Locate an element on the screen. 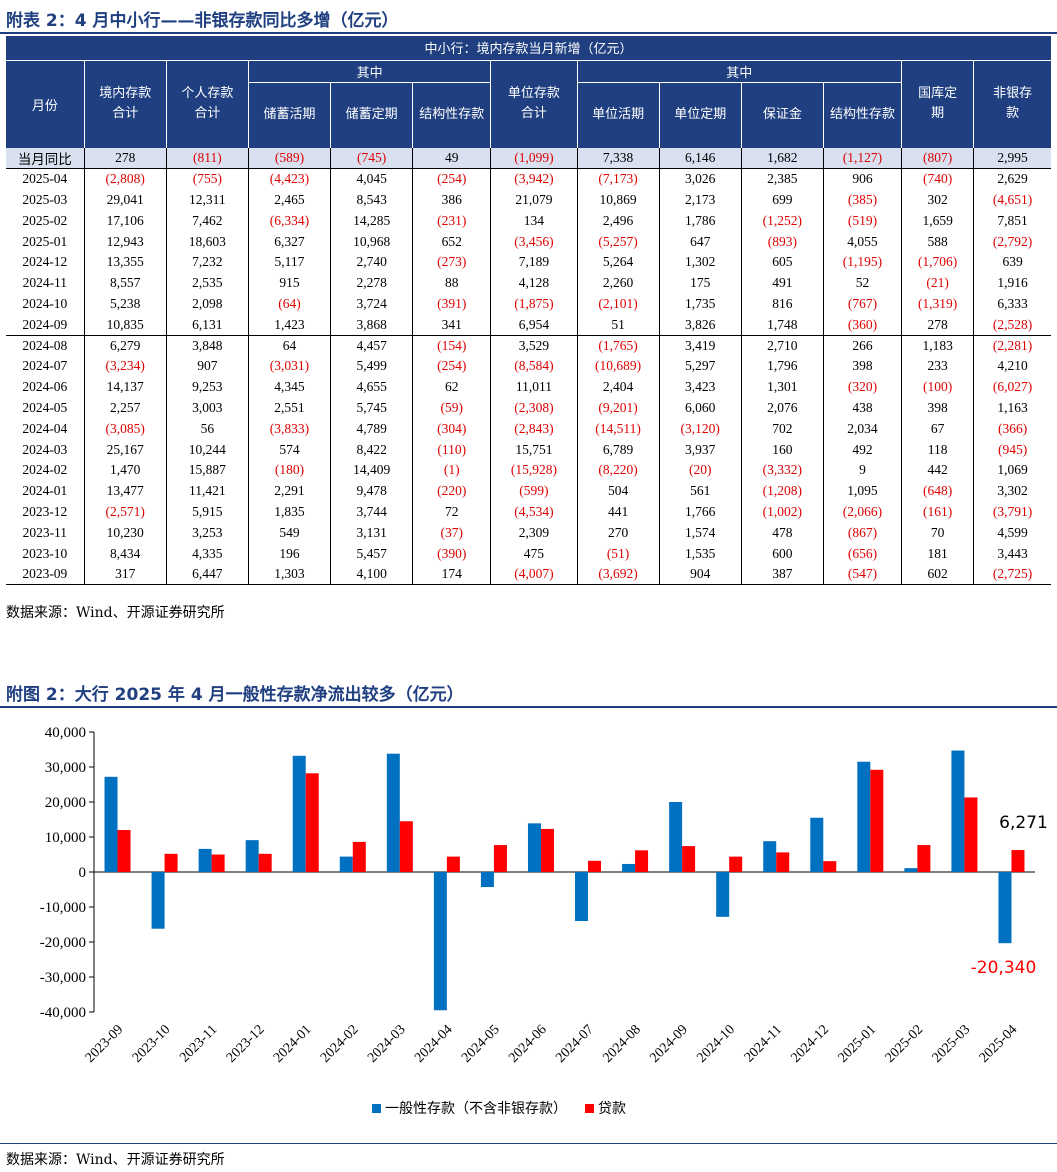  x-tick-label: 2024-05 is located at coordinates (481, 1044).